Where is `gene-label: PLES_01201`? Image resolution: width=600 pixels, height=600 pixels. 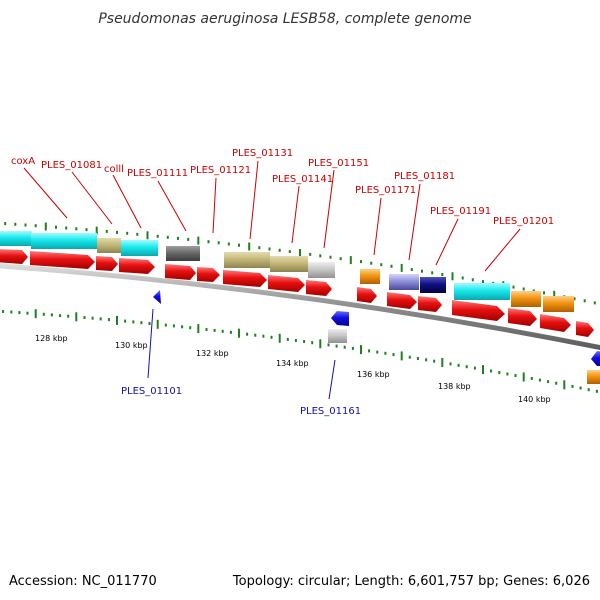 gene-label: PLES_01201 is located at coordinates (523, 221).